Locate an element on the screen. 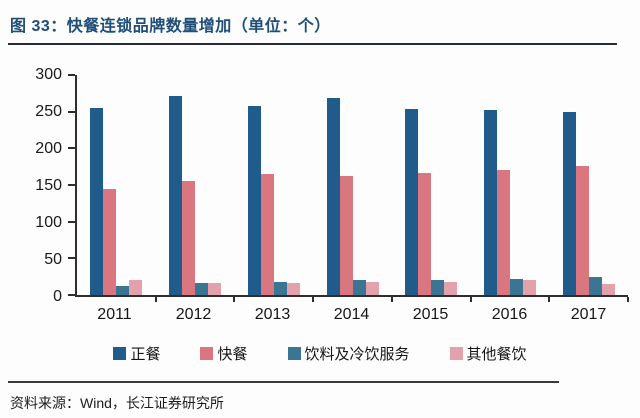  bar-s3-2011 is located at coordinates (136, 287).